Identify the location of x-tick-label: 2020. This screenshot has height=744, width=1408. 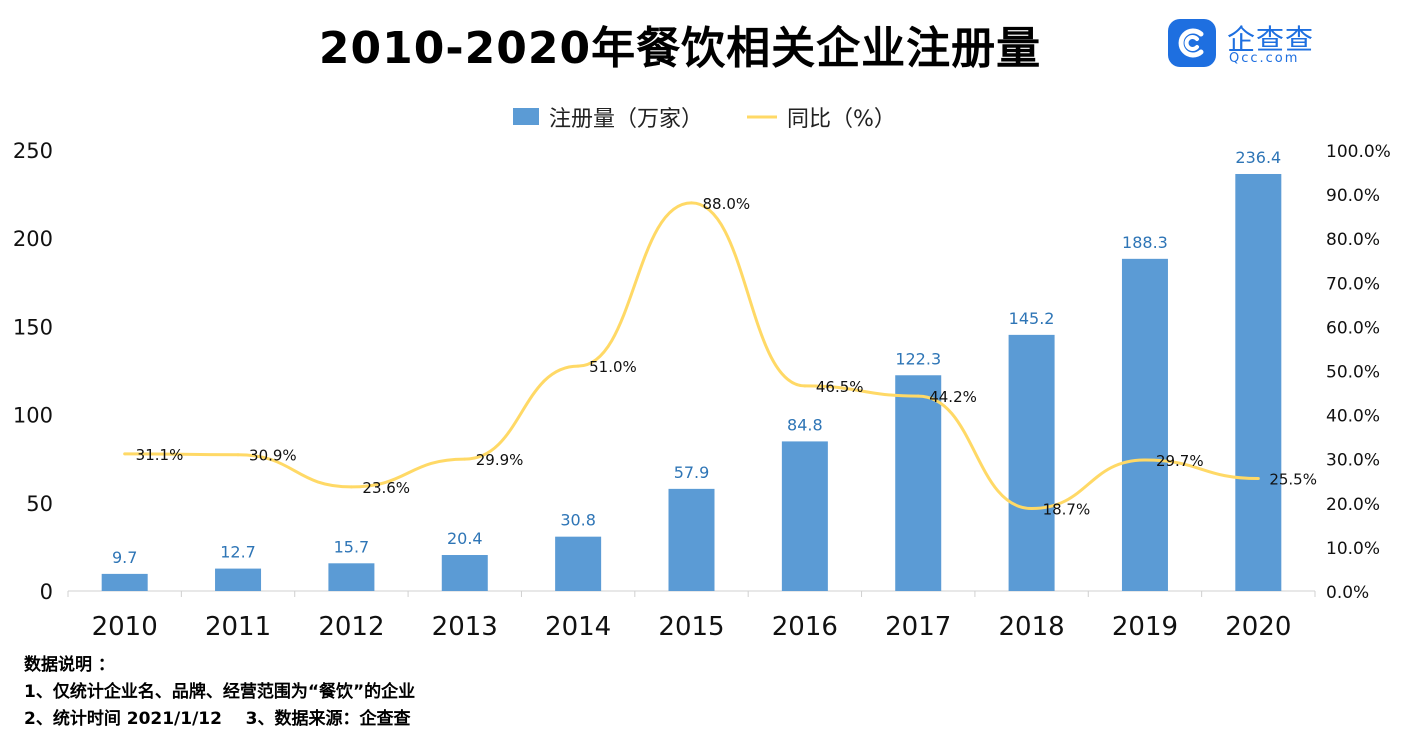
(1258, 627).